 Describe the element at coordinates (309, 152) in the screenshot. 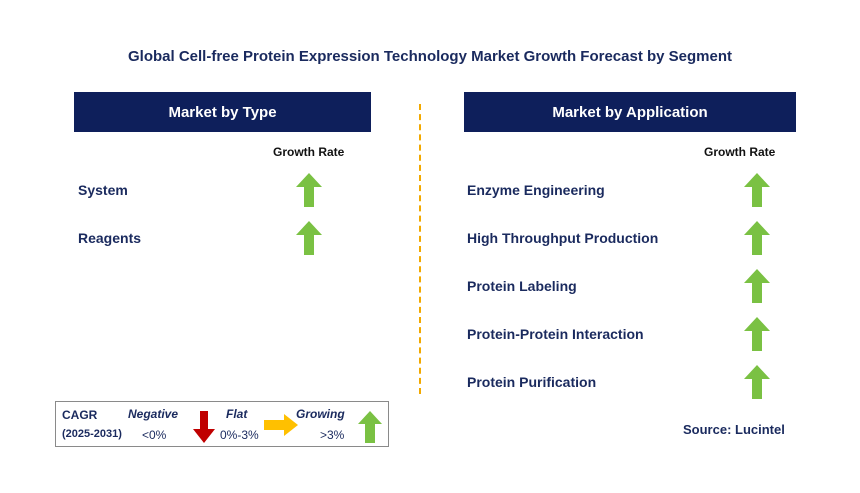

I see `type-growth-rate-header: Growth Rate` at that location.